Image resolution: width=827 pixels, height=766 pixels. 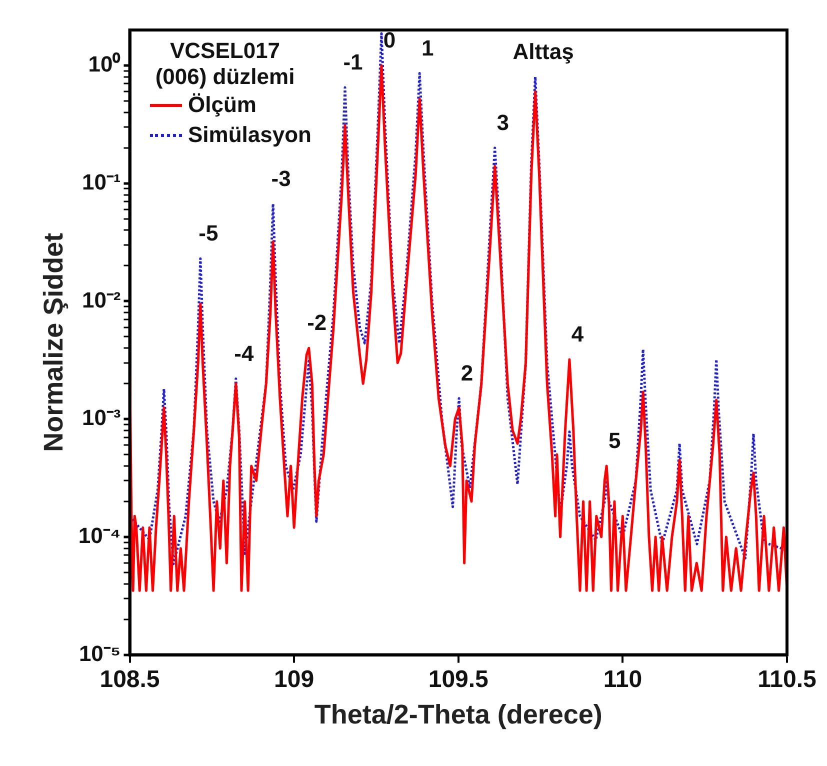 What do you see at coordinates (208, 233) in the screenshot?
I see `annotation: -5` at bounding box center [208, 233].